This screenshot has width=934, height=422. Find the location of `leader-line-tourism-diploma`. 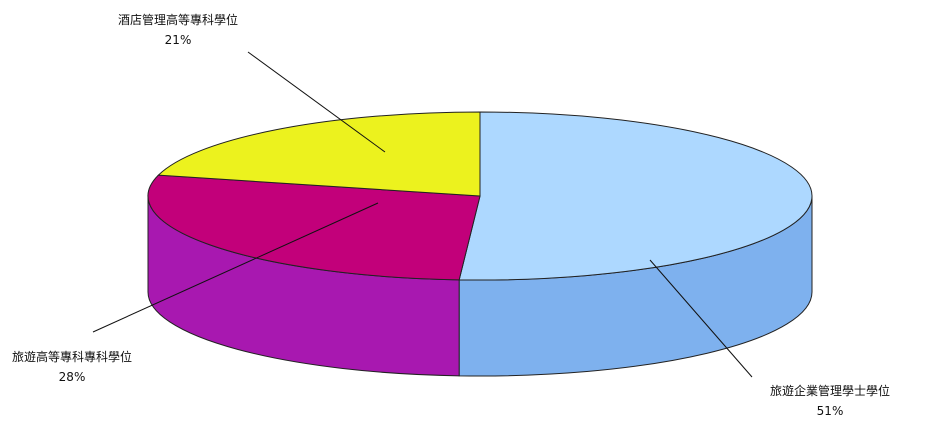

leader-line-tourism-diploma is located at coordinates (235, 267).